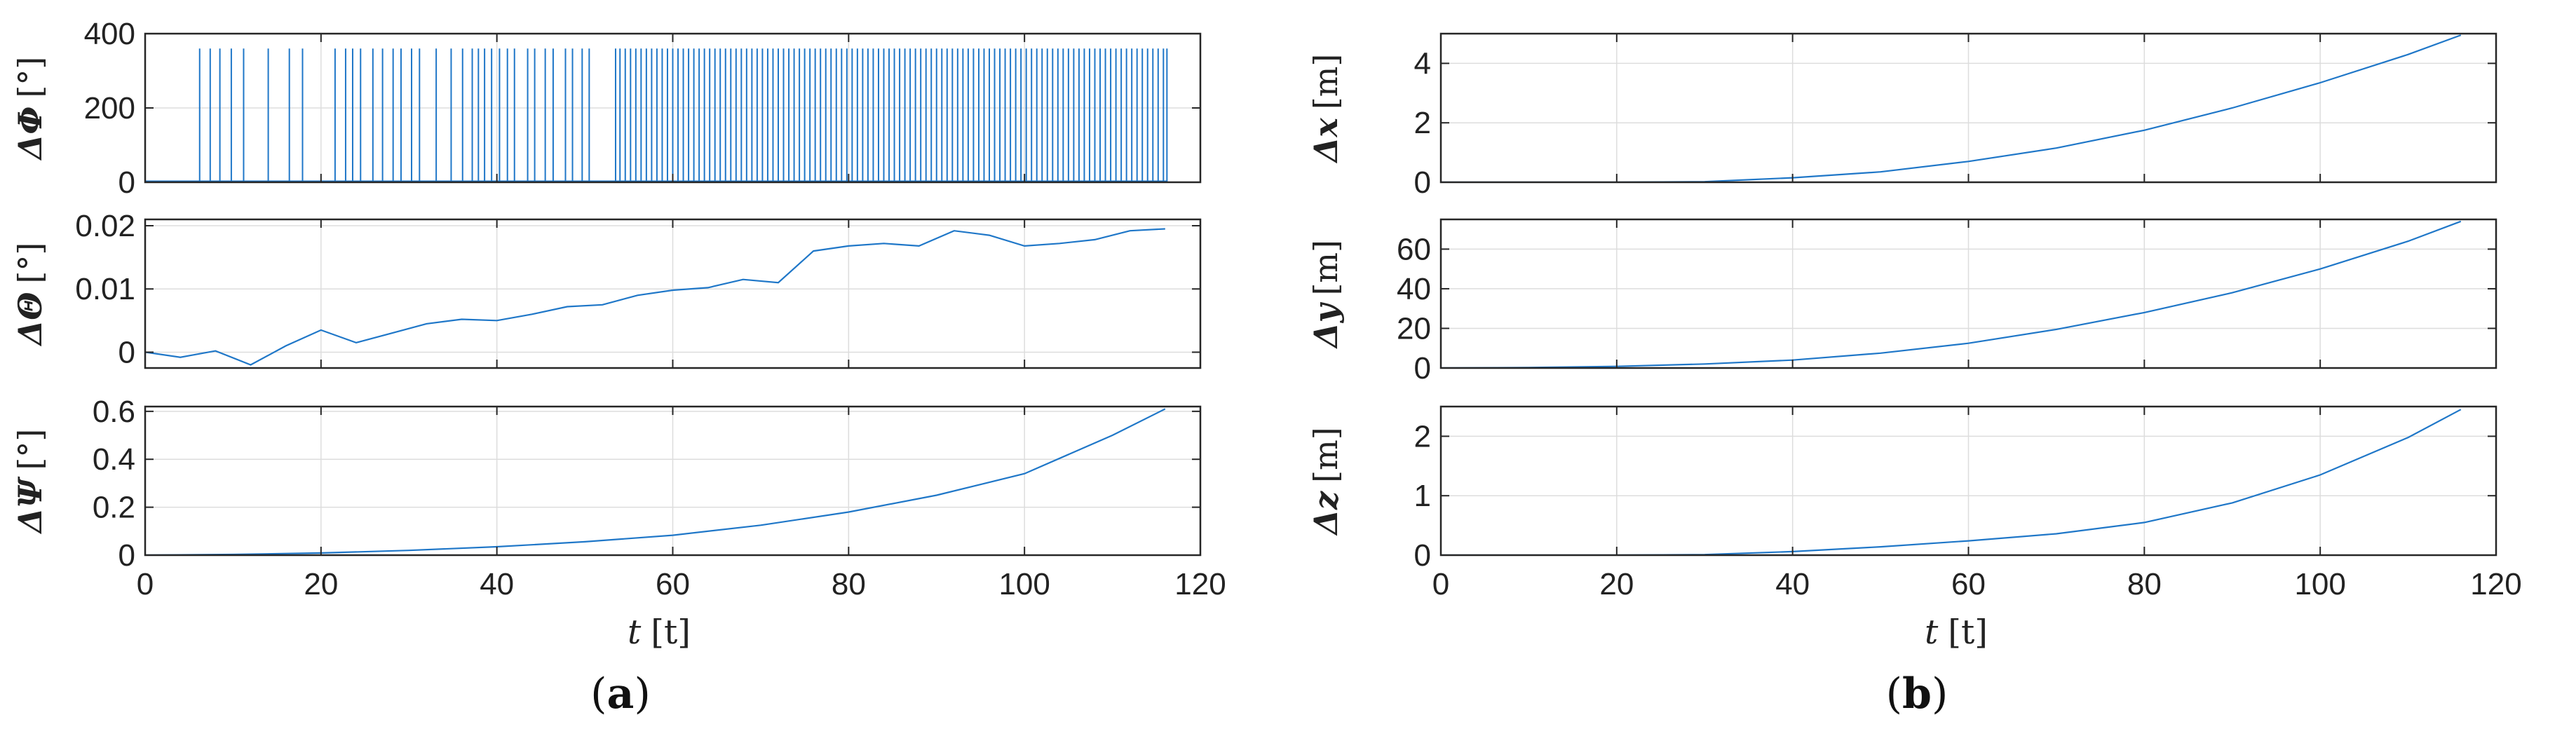  What do you see at coordinates (114, 412) in the screenshot?
I see `y-tick-label: 0.6` at bounding box center [114, 412].